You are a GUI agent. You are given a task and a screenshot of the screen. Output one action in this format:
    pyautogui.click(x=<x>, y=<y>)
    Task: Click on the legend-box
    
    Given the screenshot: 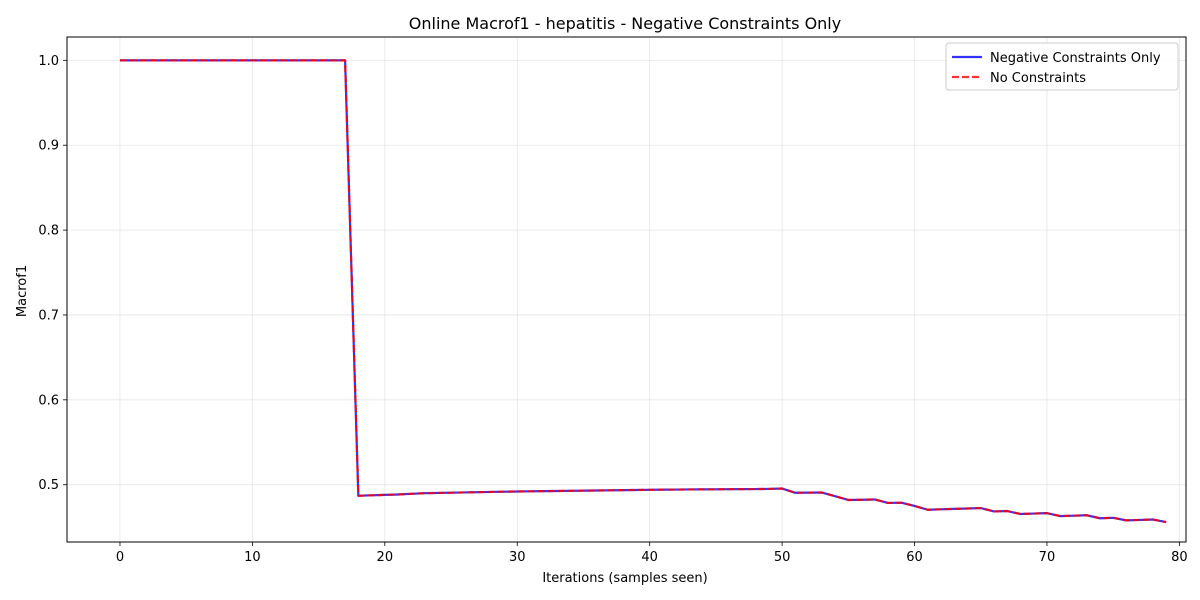 What is the action you would take?
    pyautogui.click(x=1062, y=66)
    